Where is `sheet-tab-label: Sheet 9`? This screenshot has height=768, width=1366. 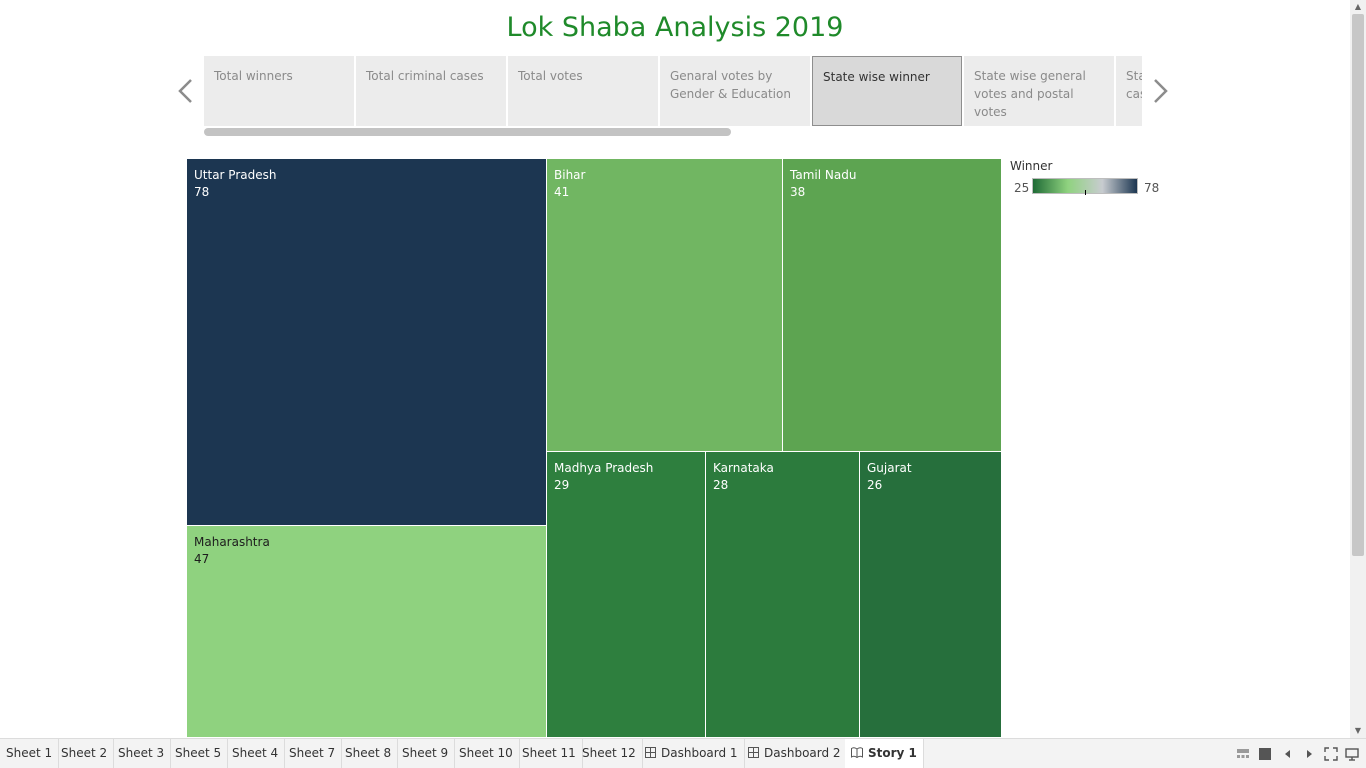
sheet-tab-label: Sheet 9 is located at coordinates (425, 753).